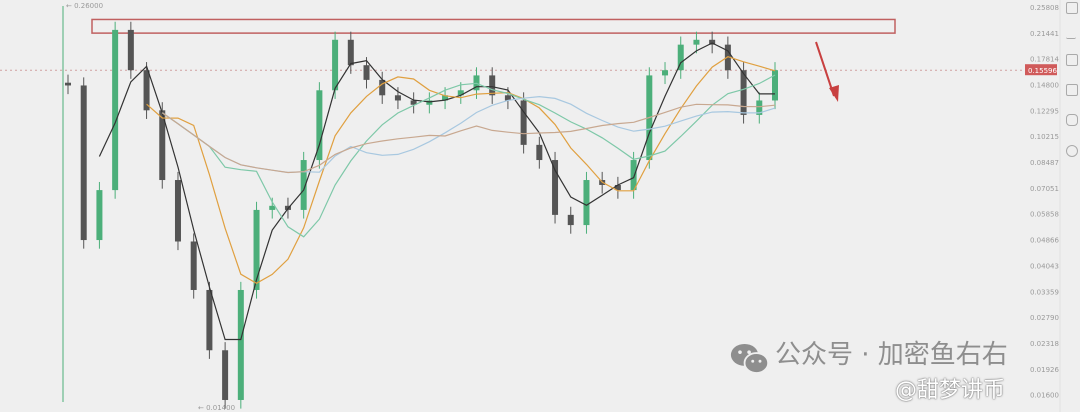  I want to click on compare-icon, so click(1072, 151).